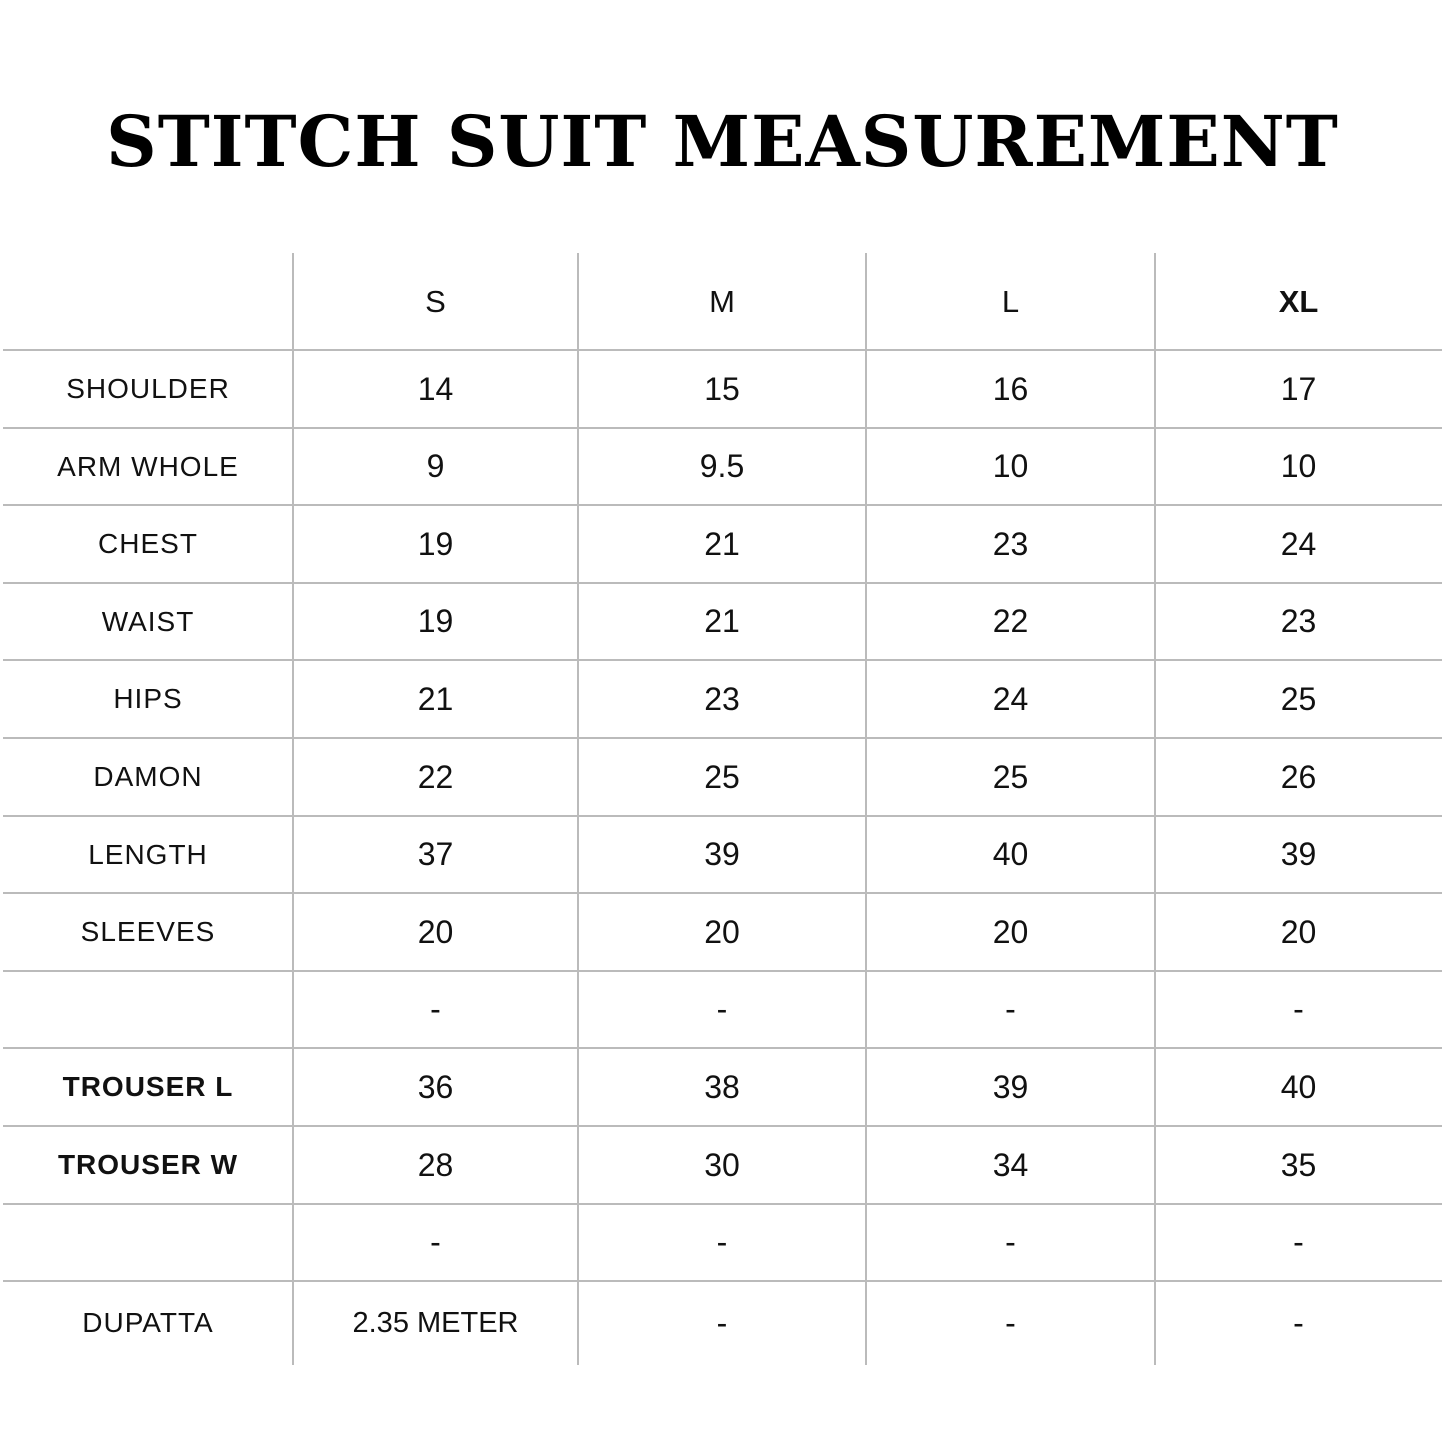  Describe the element at coordinates (435, 1086) in the screenshot. I see `table-cell: 36` at that location.